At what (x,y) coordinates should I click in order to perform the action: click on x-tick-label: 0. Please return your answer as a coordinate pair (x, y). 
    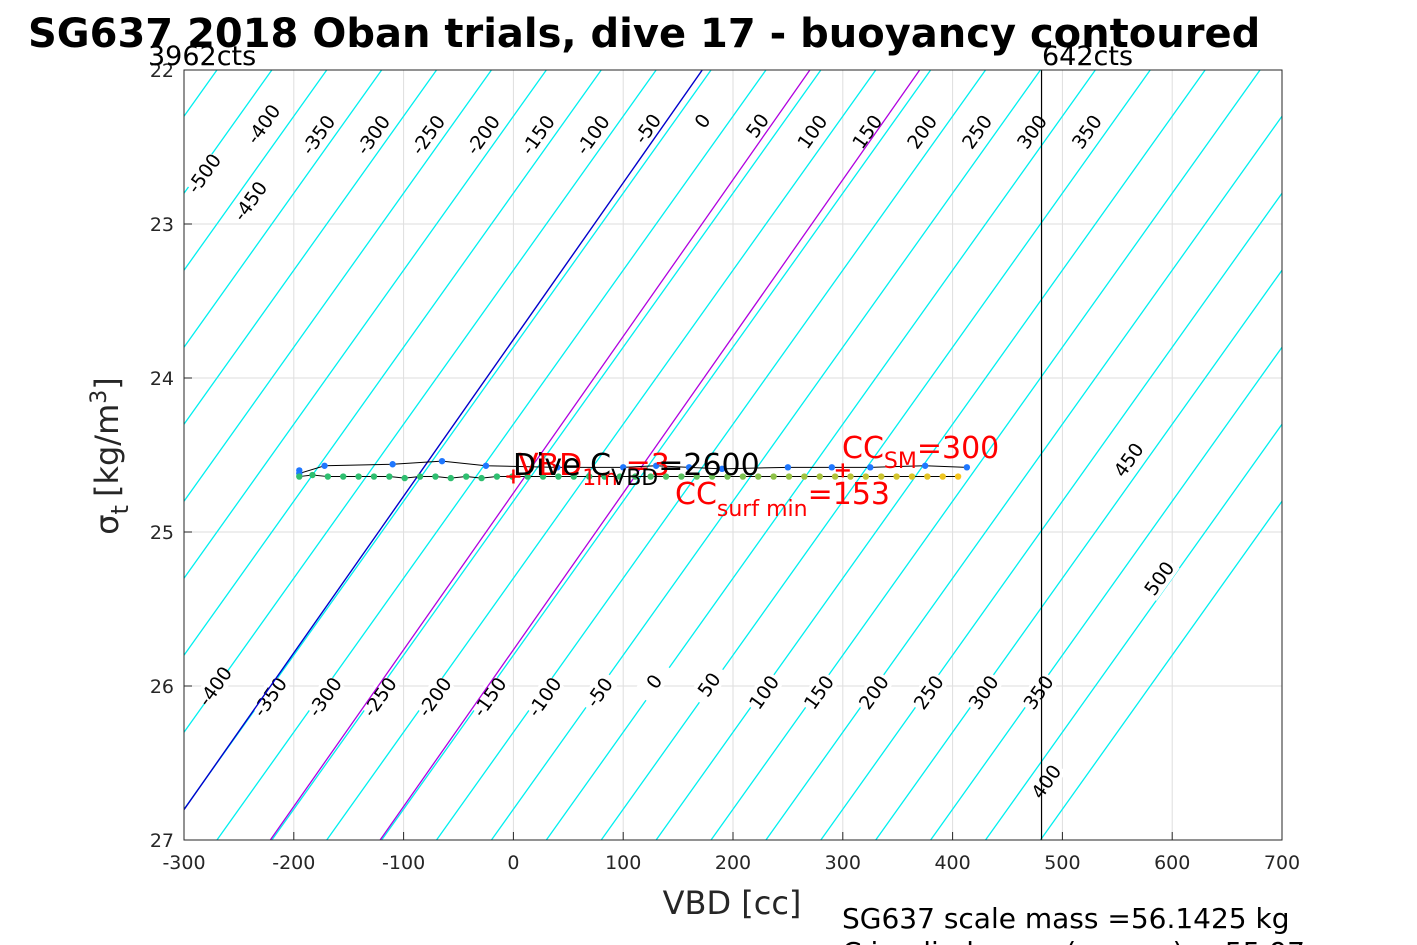
    Looking at the image, I should click on (513, 863).